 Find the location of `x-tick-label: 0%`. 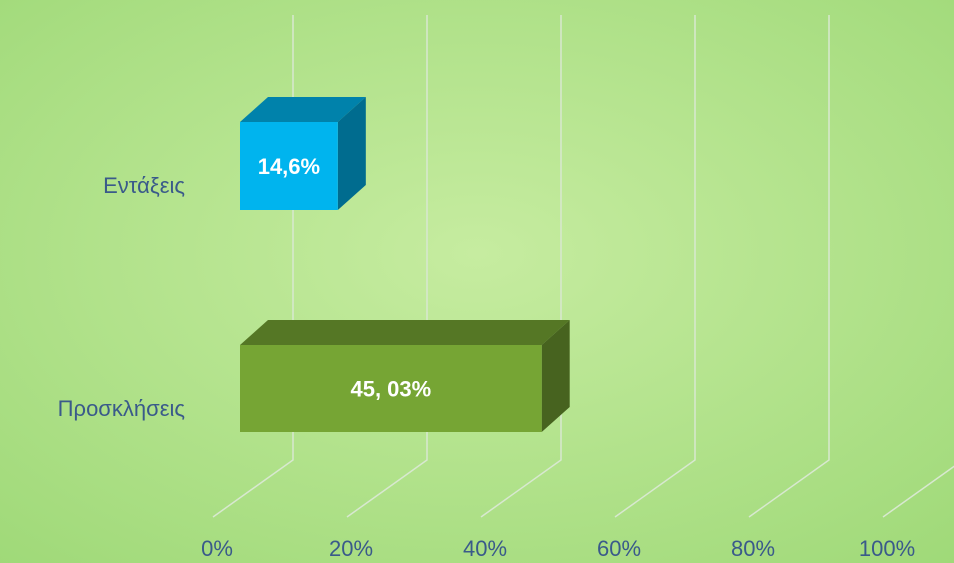

x-tick-label: 0% is located at coordinates (217, 548).